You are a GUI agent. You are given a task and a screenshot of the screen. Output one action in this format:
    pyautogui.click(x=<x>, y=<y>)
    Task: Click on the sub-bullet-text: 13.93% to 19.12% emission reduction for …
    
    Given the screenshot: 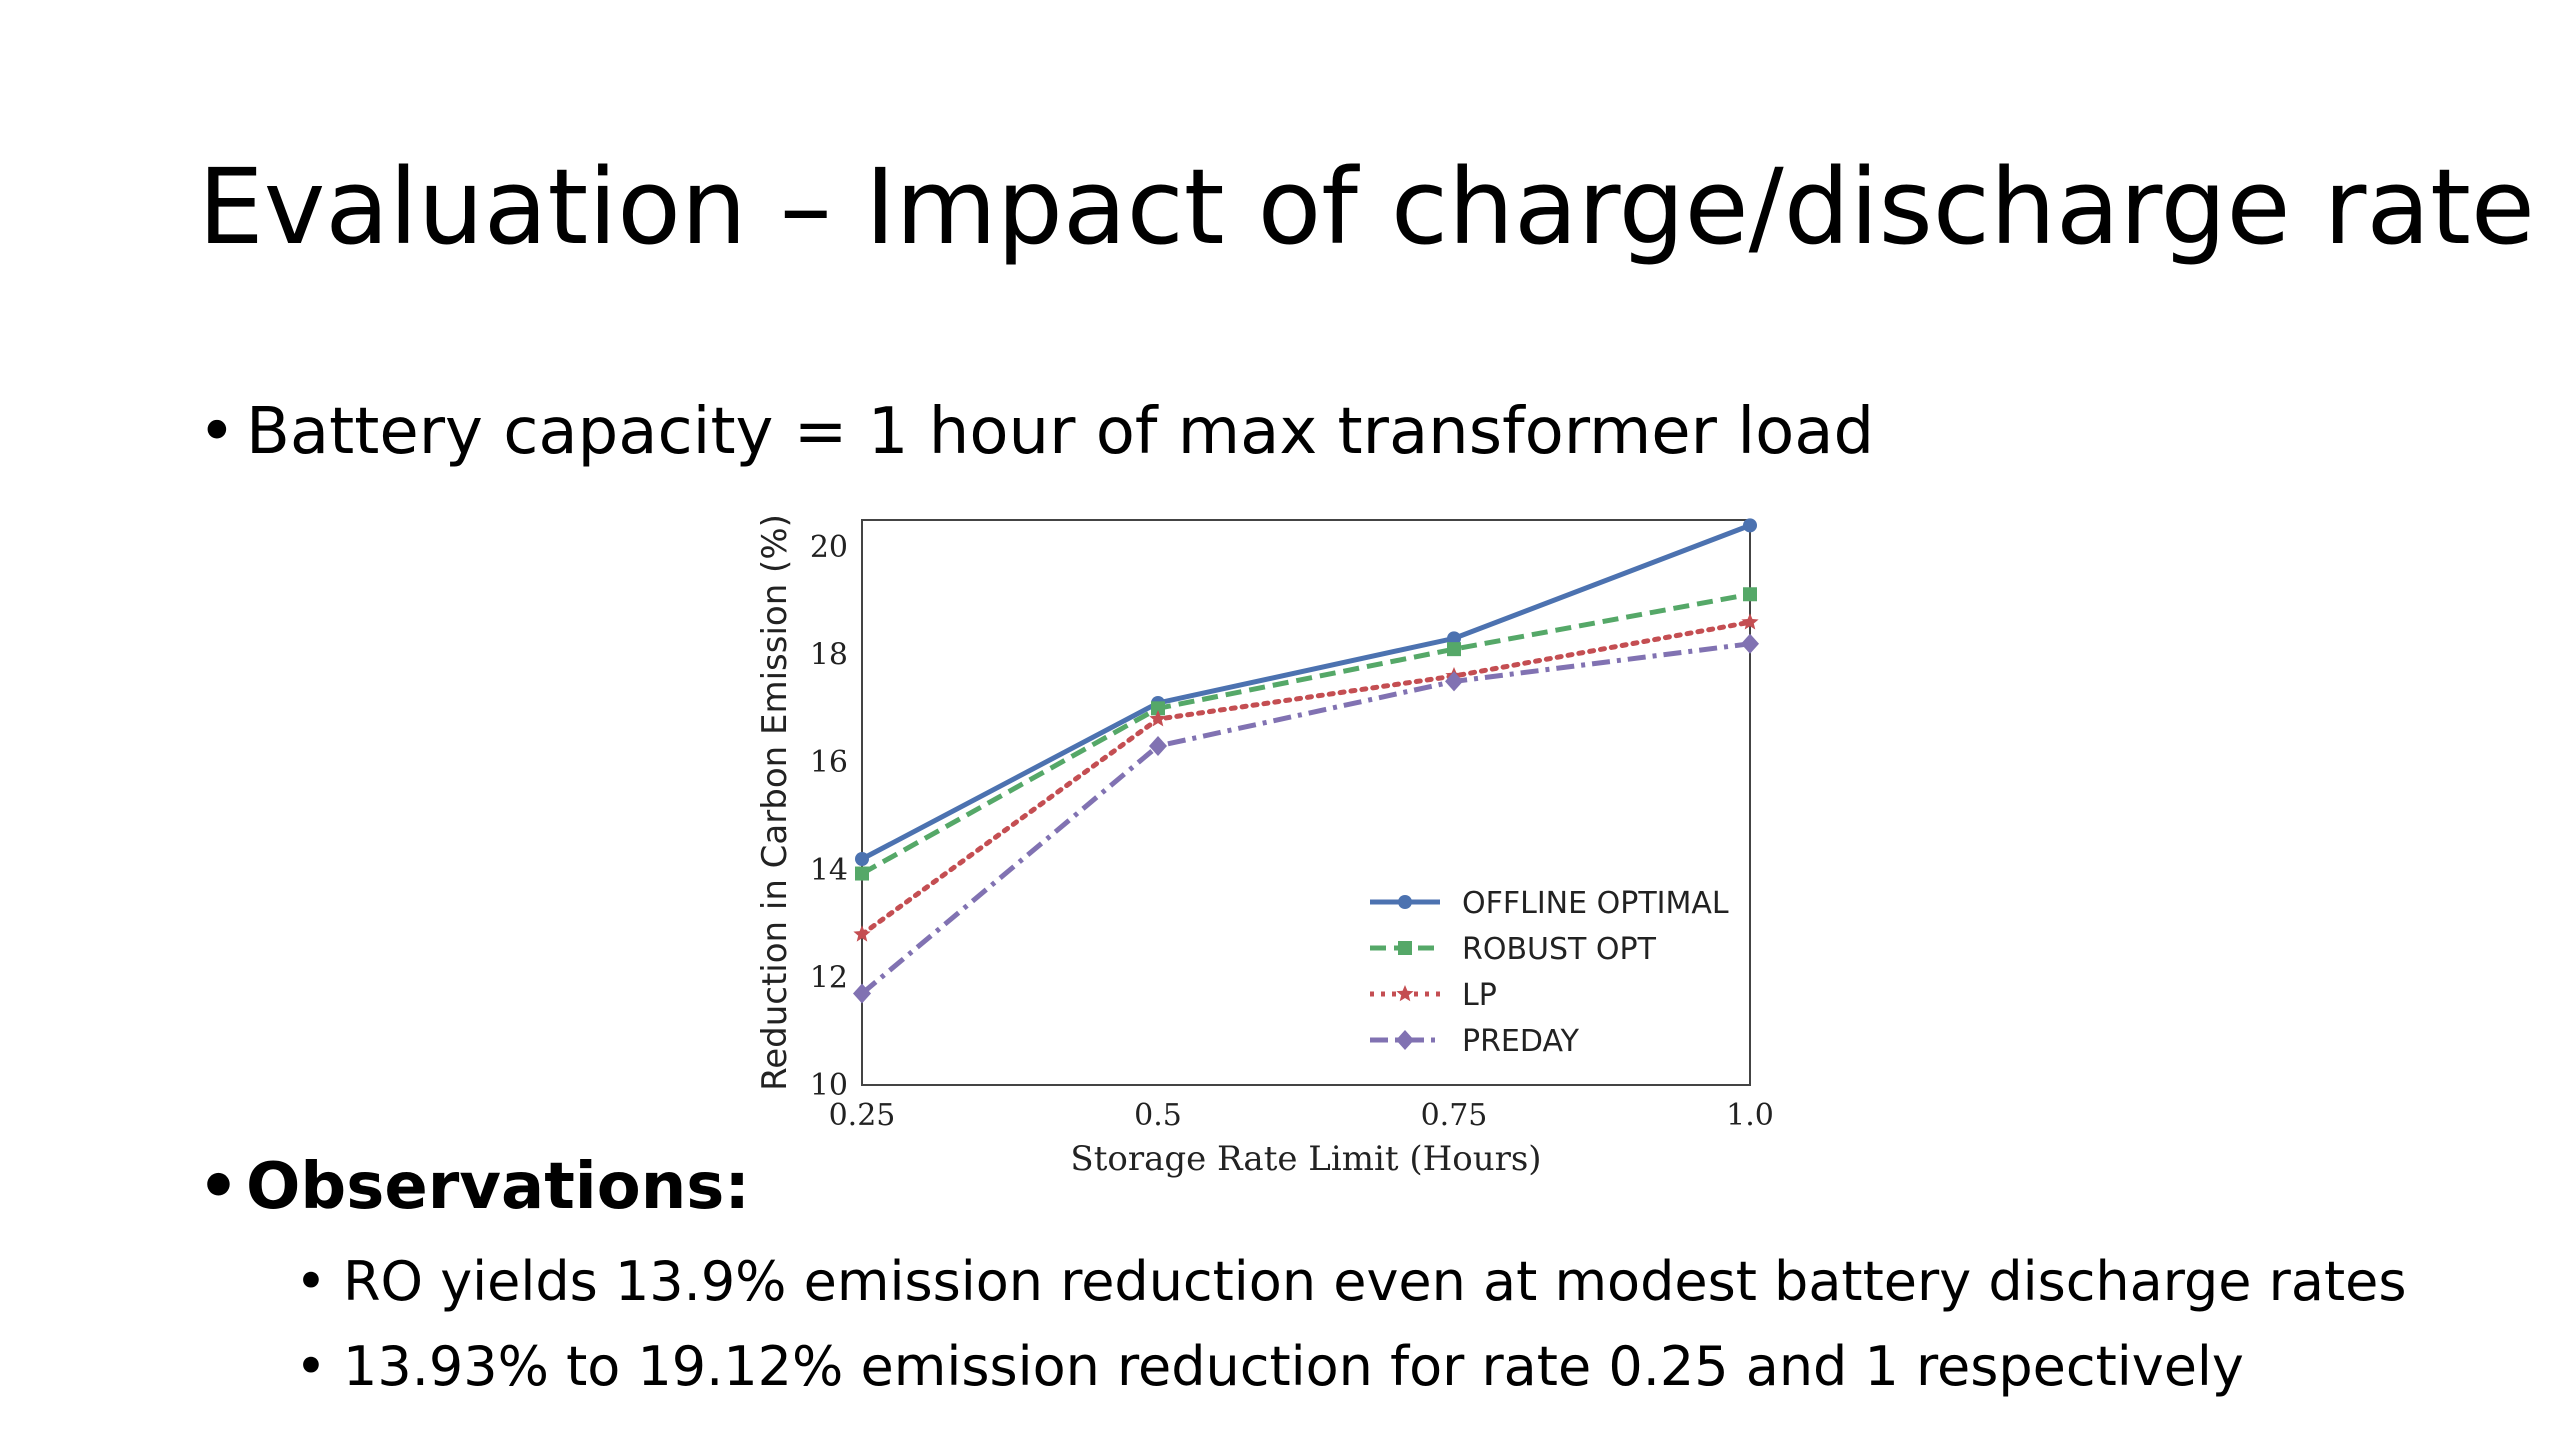 What is the action you would take?
    pyautogui.click(x=1293, y=1366)
    